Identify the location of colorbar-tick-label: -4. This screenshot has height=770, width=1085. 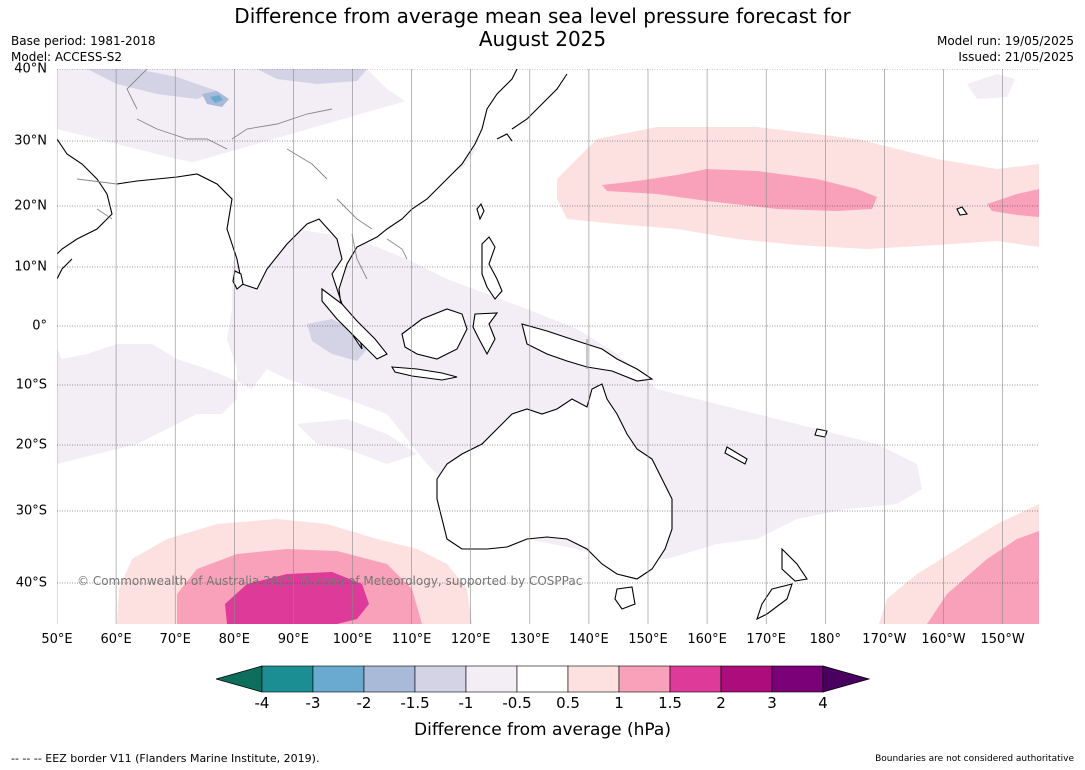
(262, 703).